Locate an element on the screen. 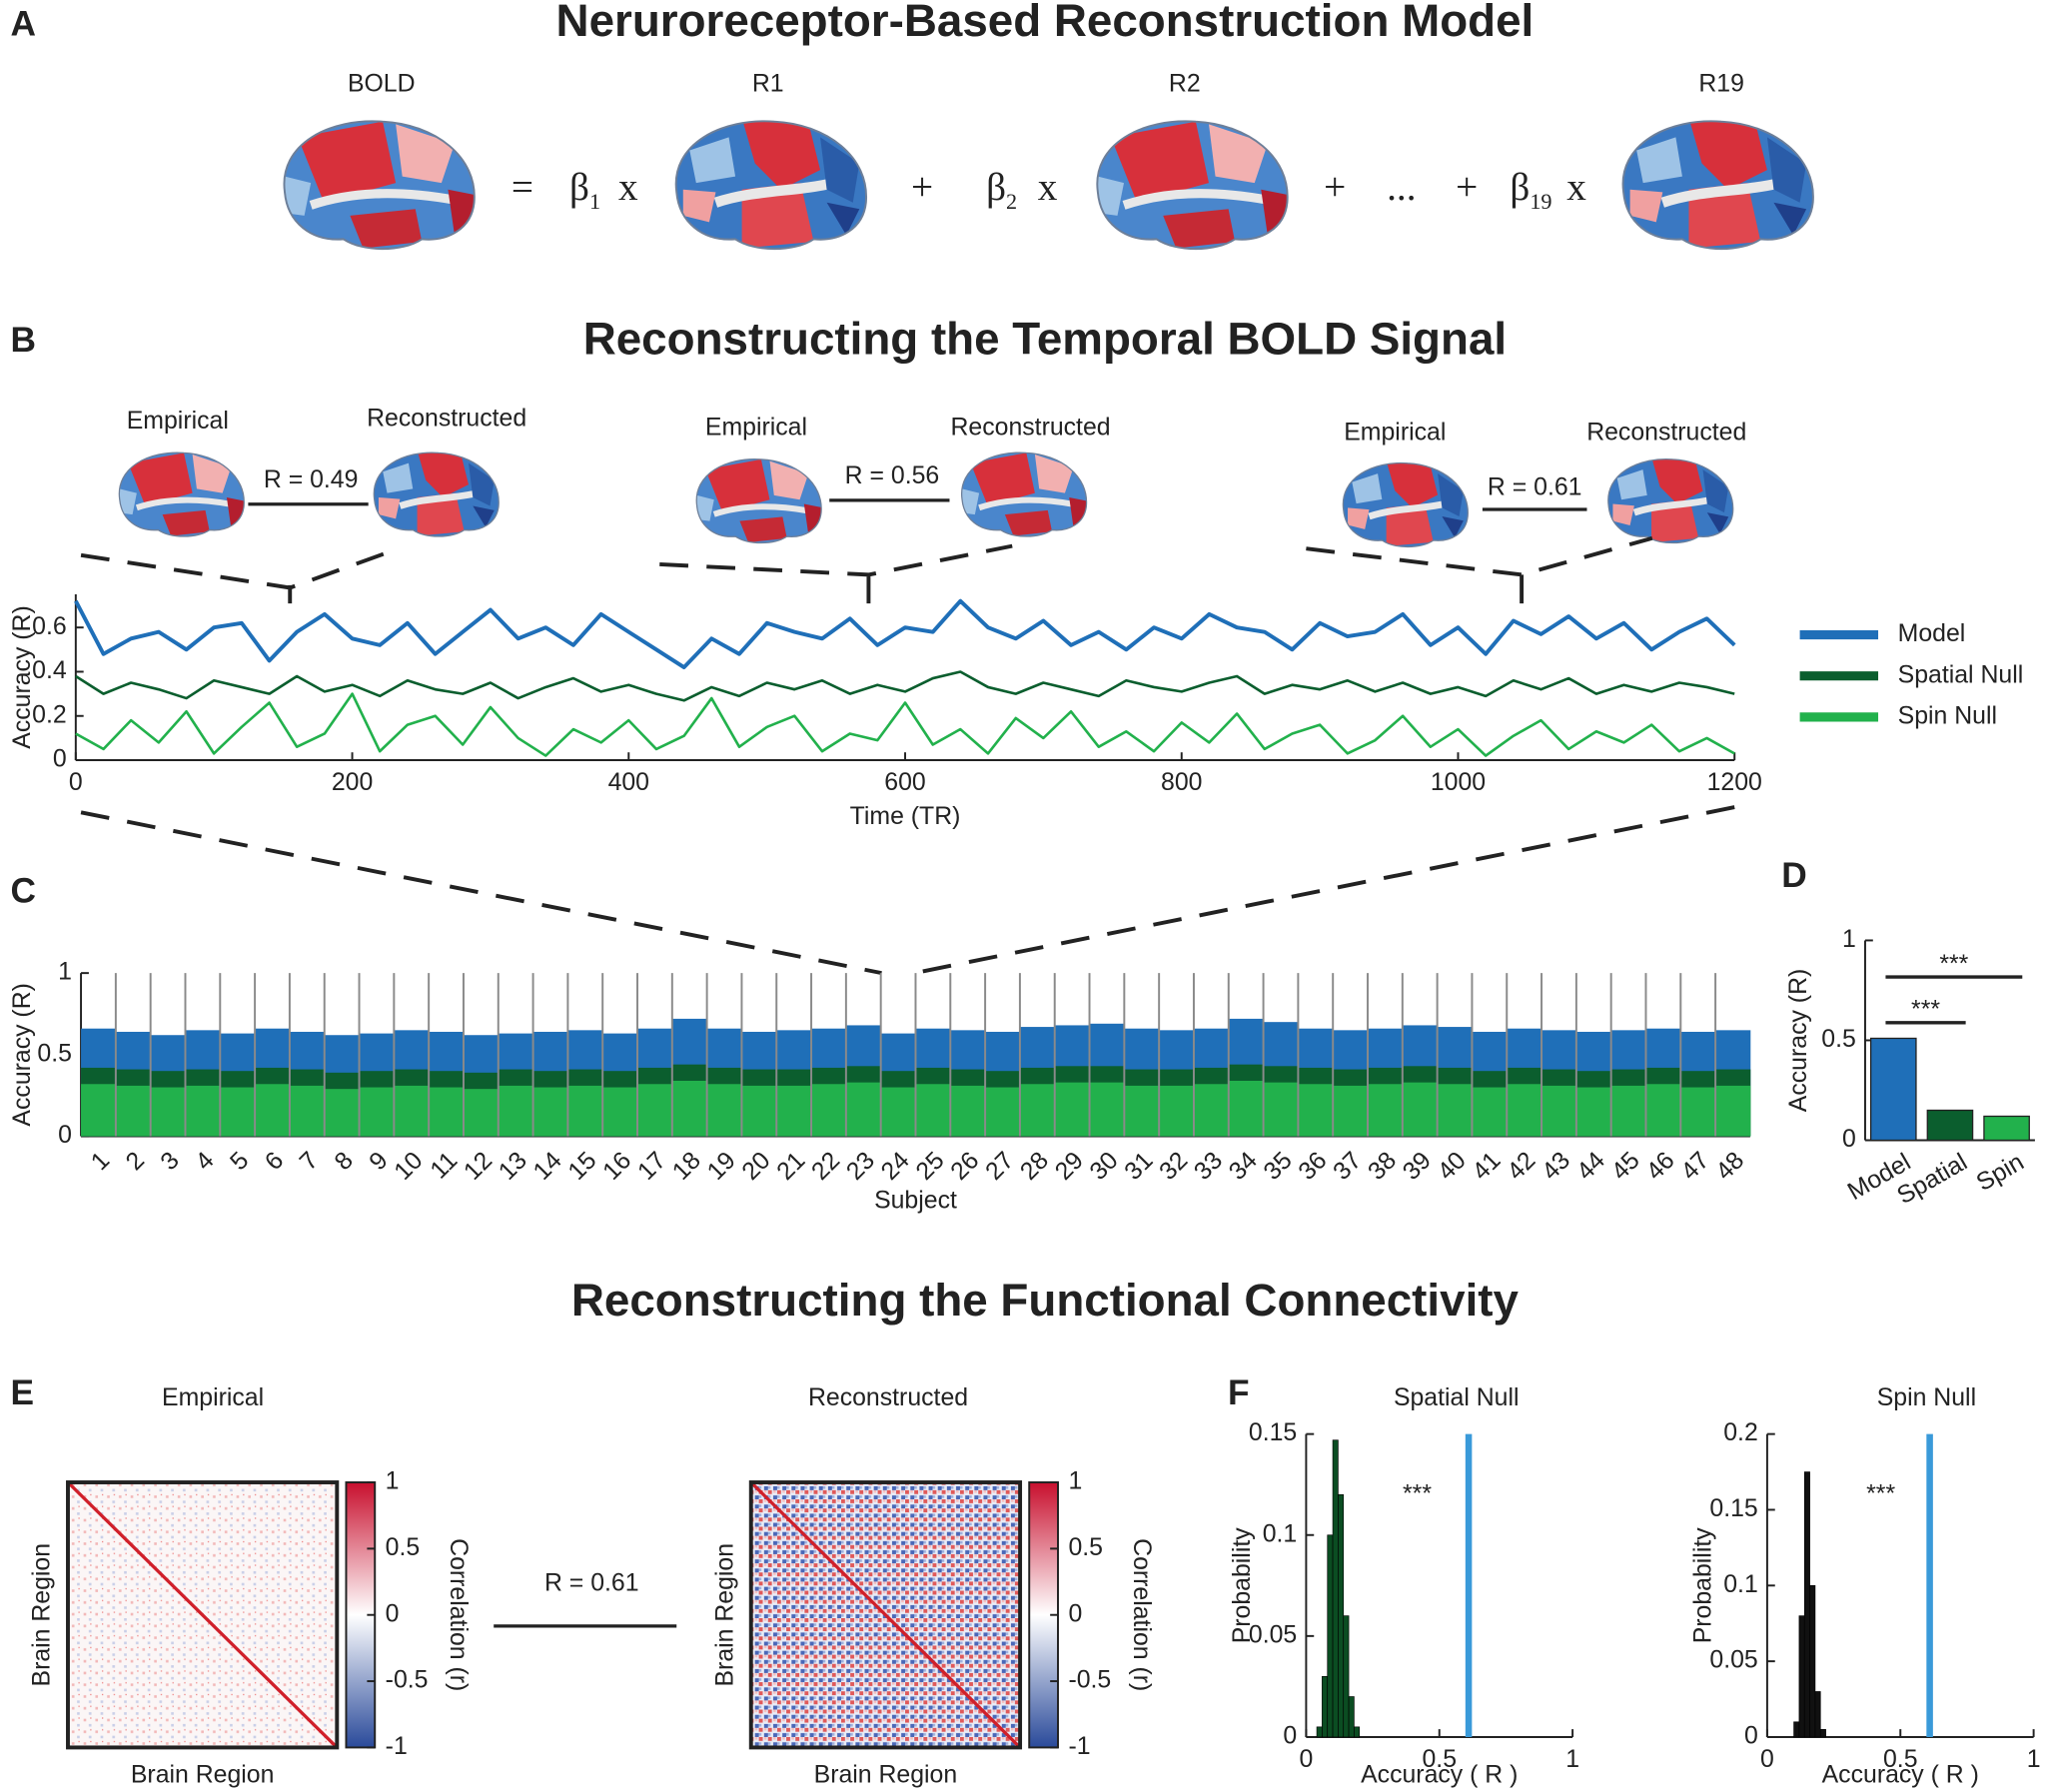  x-tick-label: 47 is located at coordinates (1695, 1166).